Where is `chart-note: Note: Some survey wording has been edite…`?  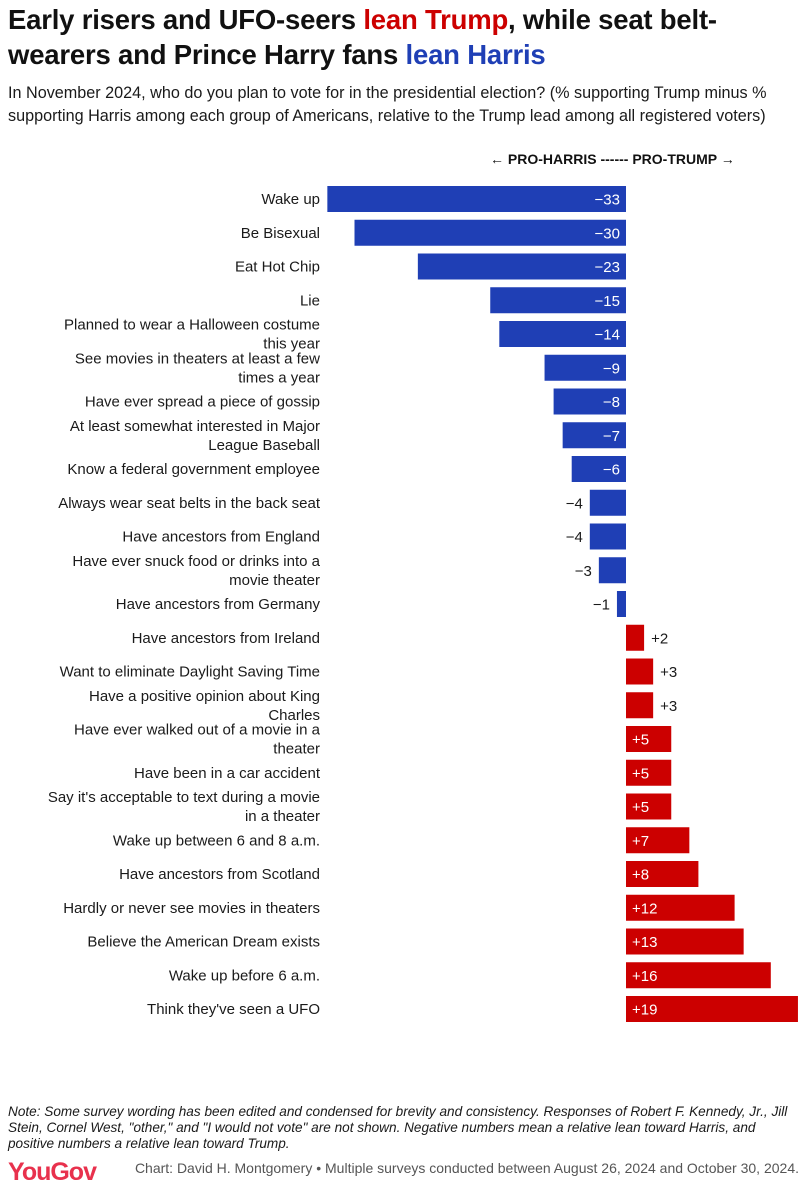
chart-note: Note: Some survey wording has been edite… is located at coordinates (398, 1127).